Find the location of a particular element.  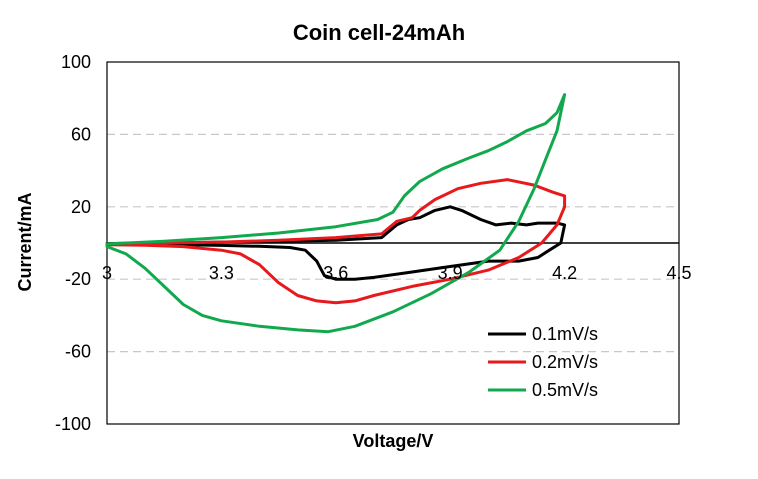

x-tick-label: 3.9 is located at coordinates (450, 273).